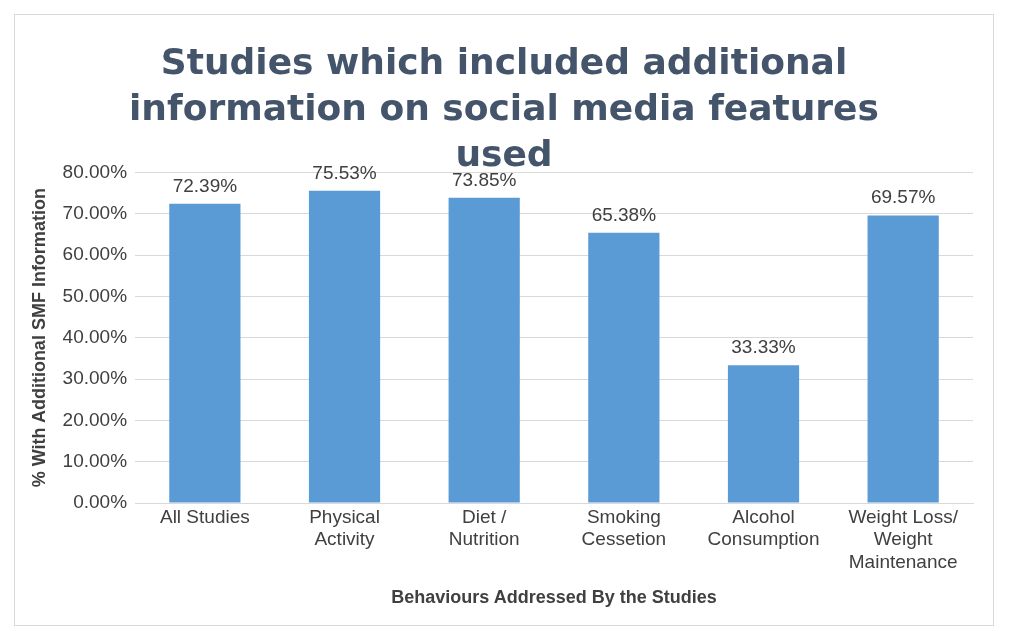 This screenshot has height=633, width=1009. What do you see at coordinates (624, 214) in the screenshot?
I see `data-label: 65.38%` at bounding box center [624, 214].